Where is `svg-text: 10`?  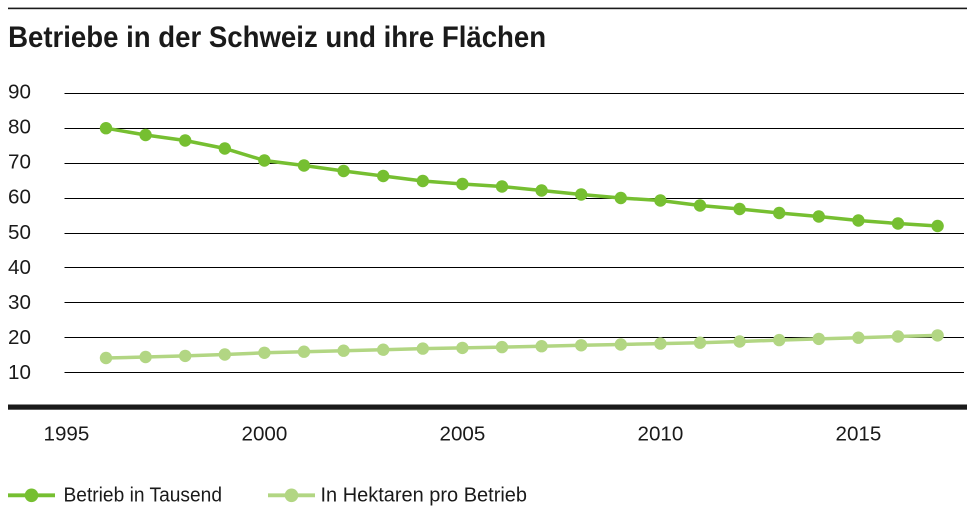 svg-text: 10 is located at coordinates (19, 372).